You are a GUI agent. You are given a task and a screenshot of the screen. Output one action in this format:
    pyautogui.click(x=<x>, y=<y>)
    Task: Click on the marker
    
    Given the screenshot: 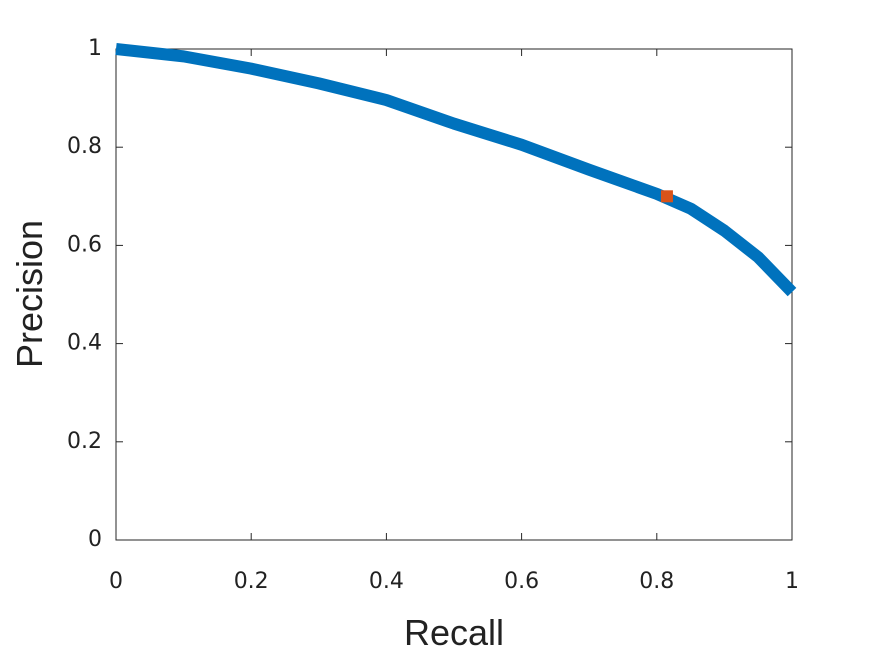 What is the action you would take?
    pyautogui.click(x=666, y=196)
    